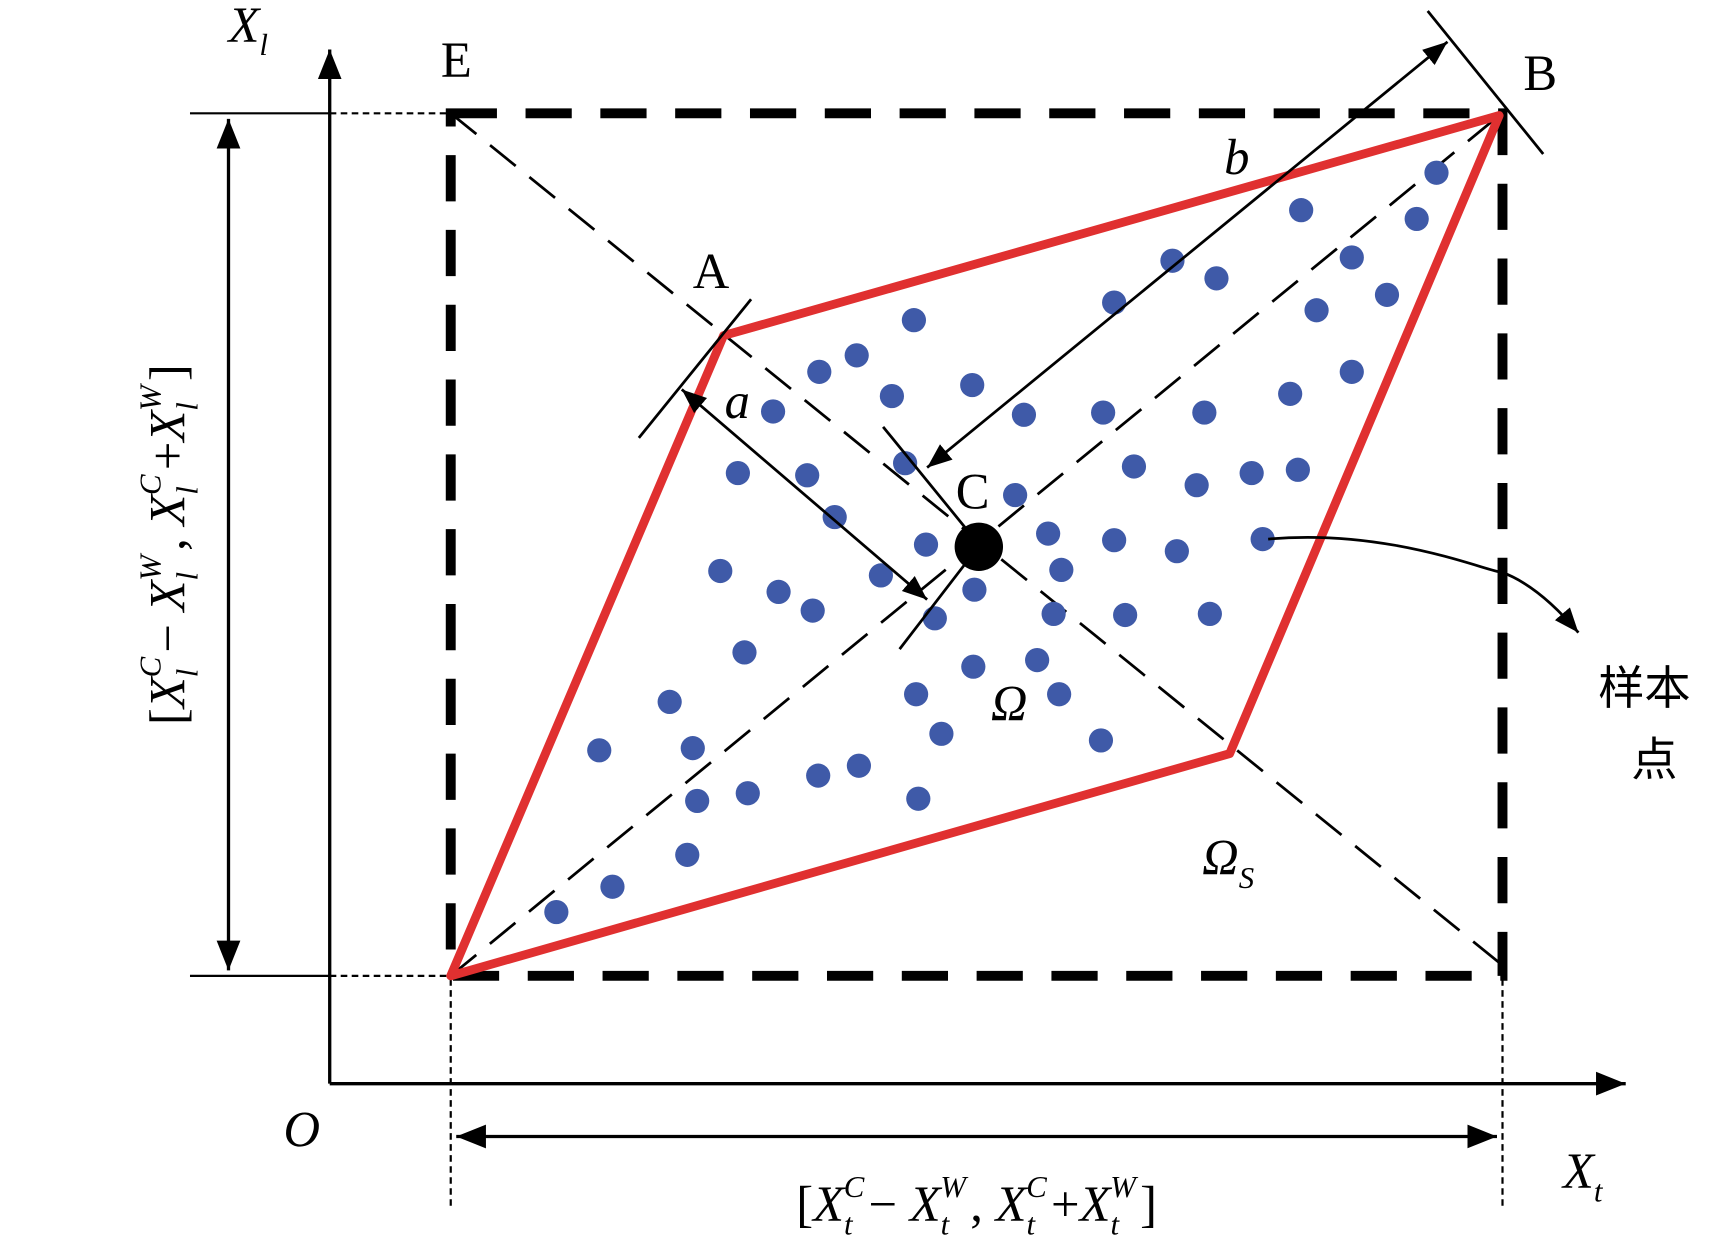 This screenshot has height=1241, width=1731. What do you see at coordinates (973, 491) in the screenshot?
I see `point-label: C` at bounding box center [973, 491].